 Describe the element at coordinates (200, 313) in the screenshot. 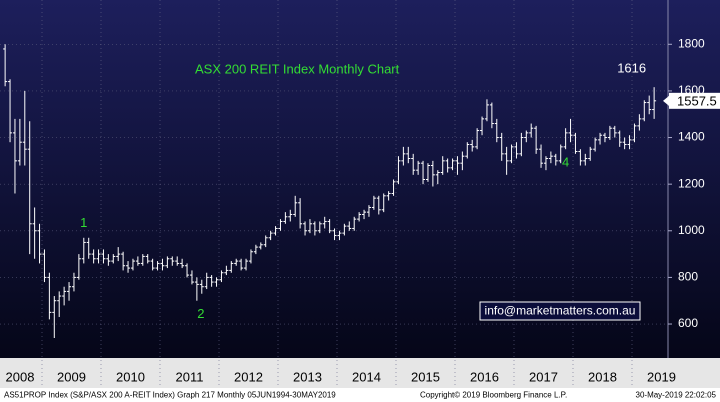

I see `wave-label: 2` at that location.